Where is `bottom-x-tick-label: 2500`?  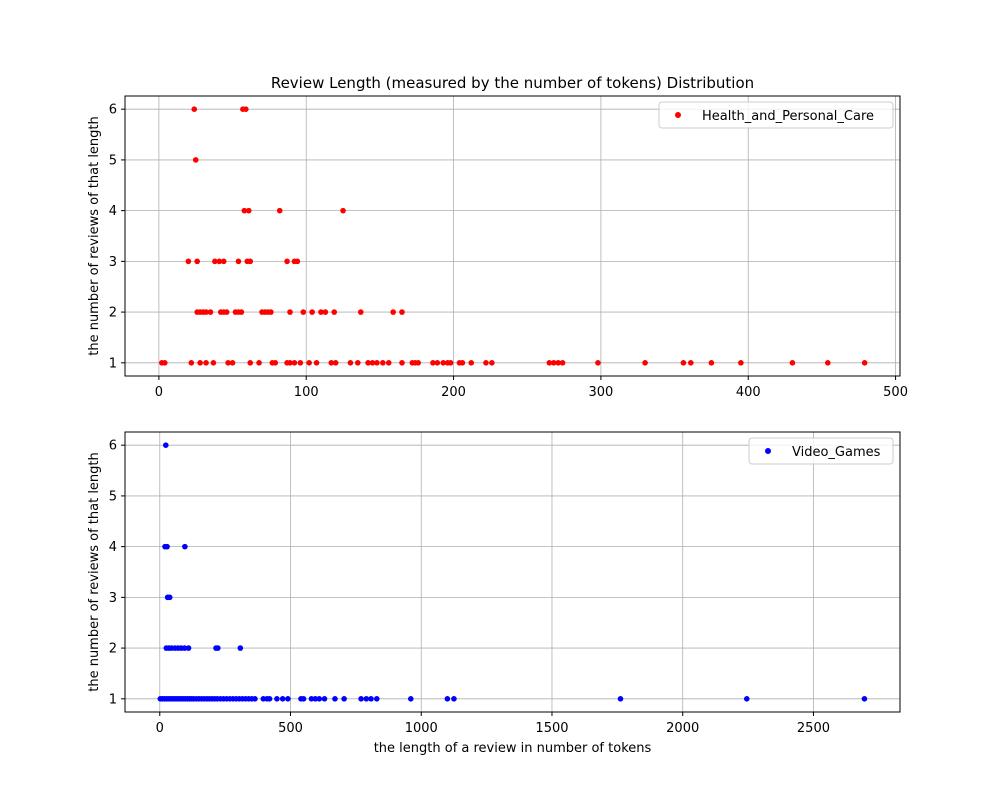 bottom-x-tick-label: 2500 is located at coordinates (813, 728).